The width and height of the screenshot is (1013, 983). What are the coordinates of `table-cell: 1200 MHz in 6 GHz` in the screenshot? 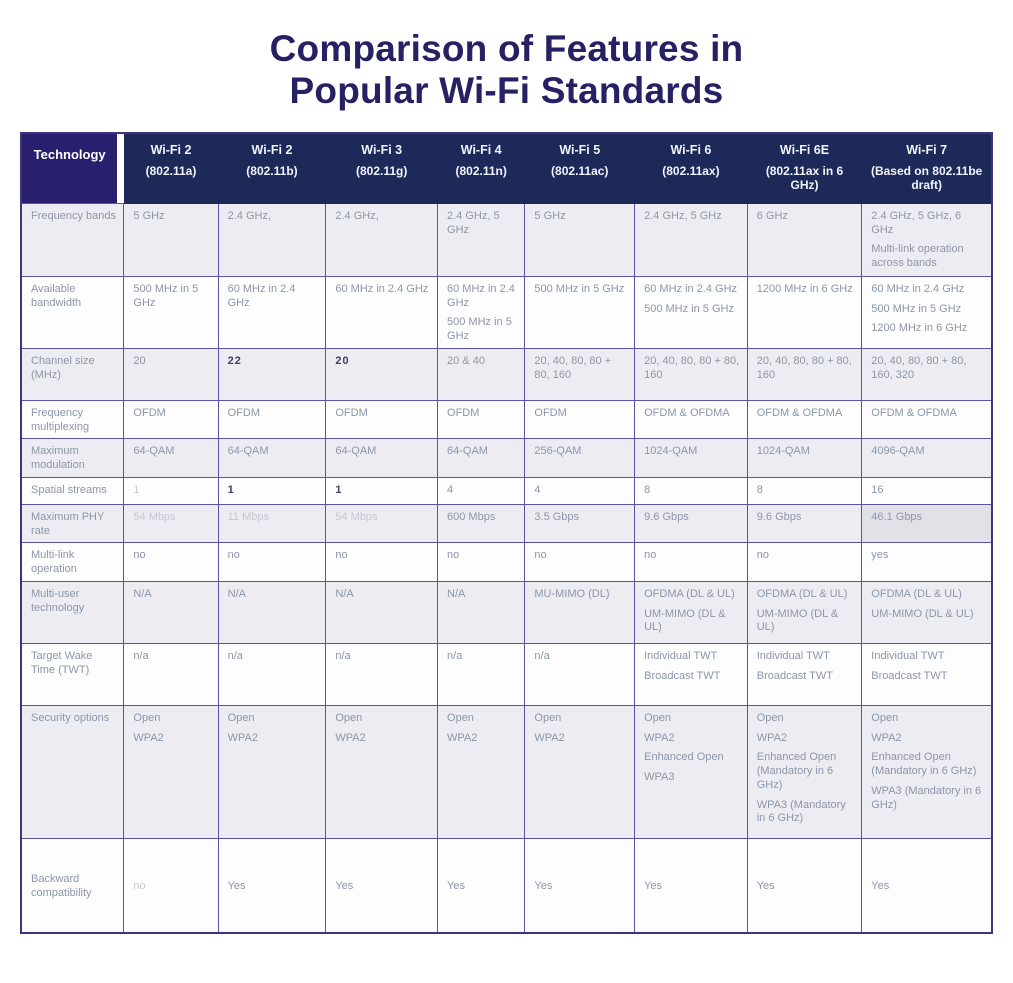 It's located at (804, 312).